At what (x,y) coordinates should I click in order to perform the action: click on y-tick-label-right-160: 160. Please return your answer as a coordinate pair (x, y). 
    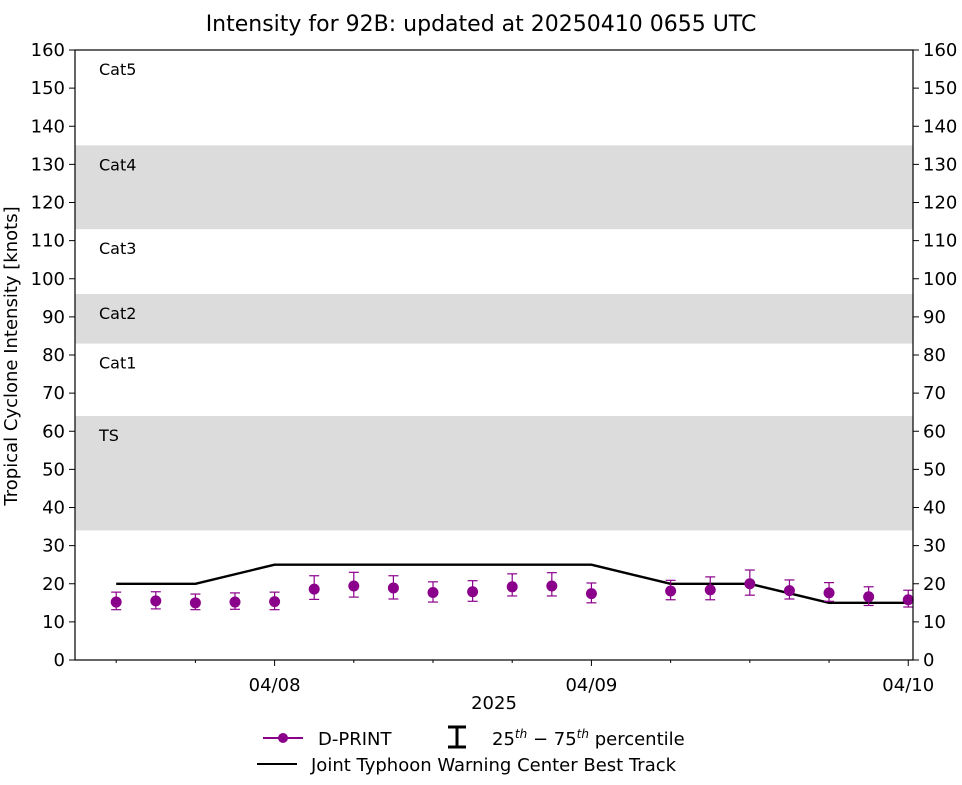
    Looking at the image, I should click on (940, 50).